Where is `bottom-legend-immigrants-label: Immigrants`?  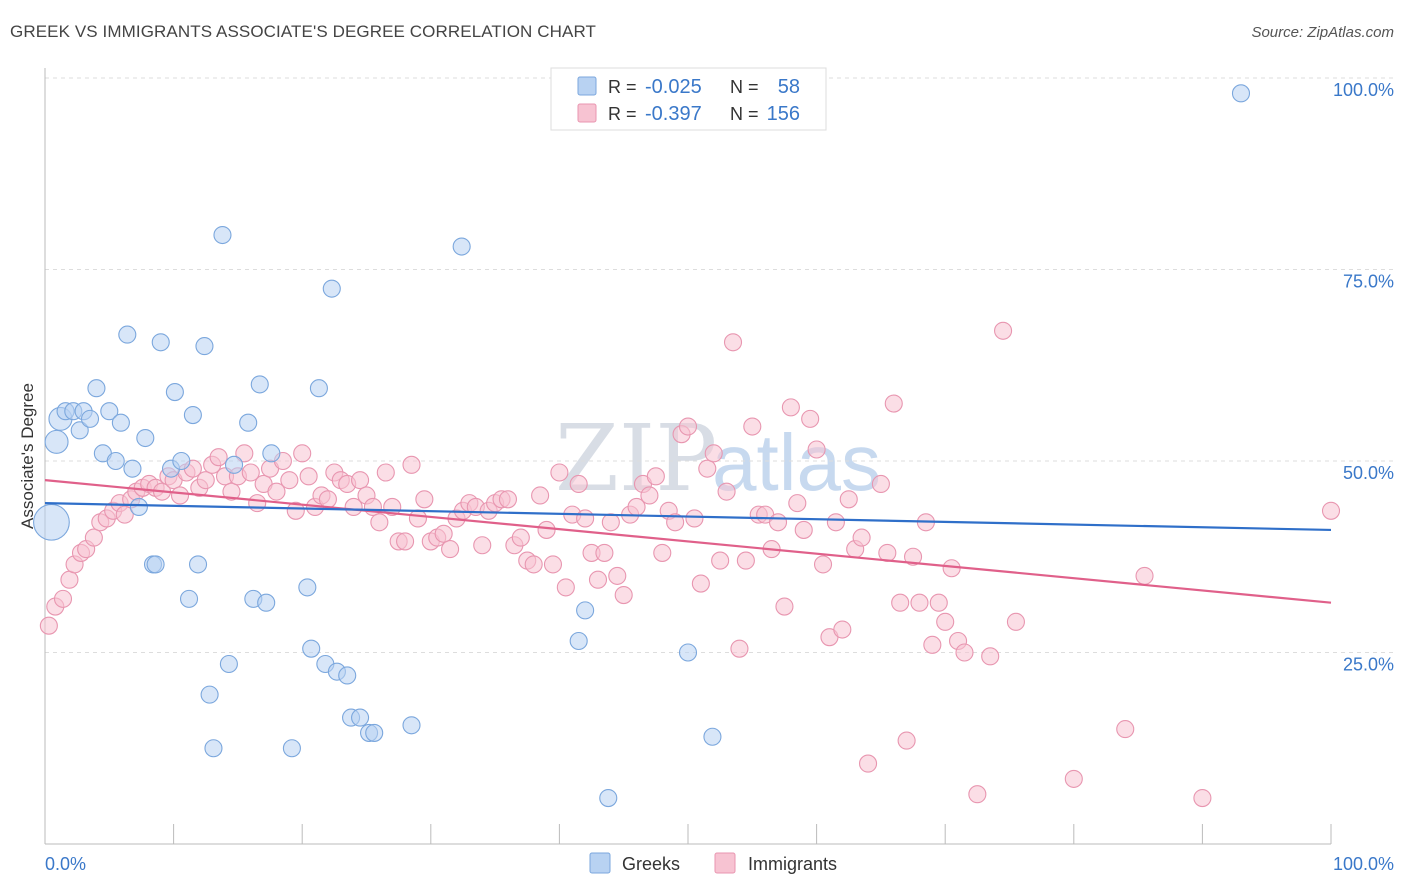 bottom-legend-immigrants-label: Immigrants is located at coordinates (792, 864).